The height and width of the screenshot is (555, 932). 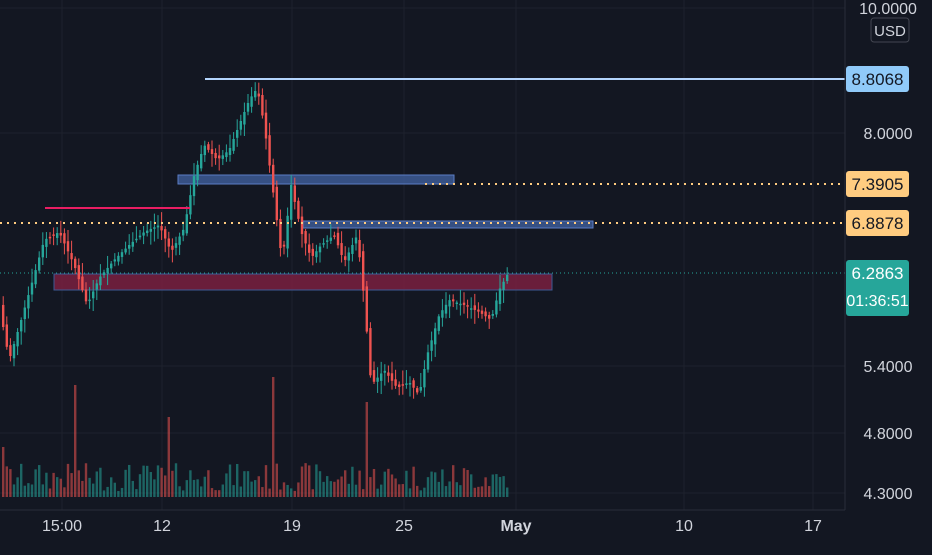 I want to click on price-label-8-8068: 8.8068, so click(x=877, y=79).